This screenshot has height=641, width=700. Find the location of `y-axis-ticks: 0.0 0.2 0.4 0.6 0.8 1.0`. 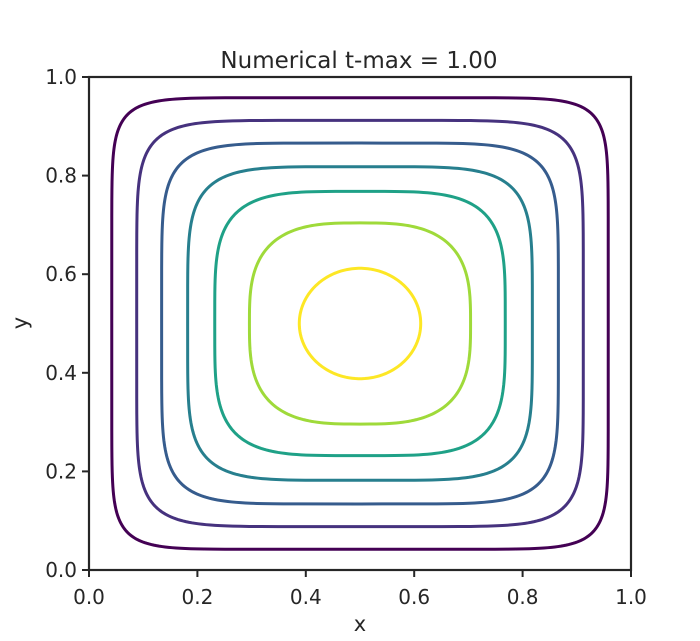

y-axis-ticks: 0.0 0.2 0.4 0.6 0.8 1.0 is located at coordinates (67, 323).